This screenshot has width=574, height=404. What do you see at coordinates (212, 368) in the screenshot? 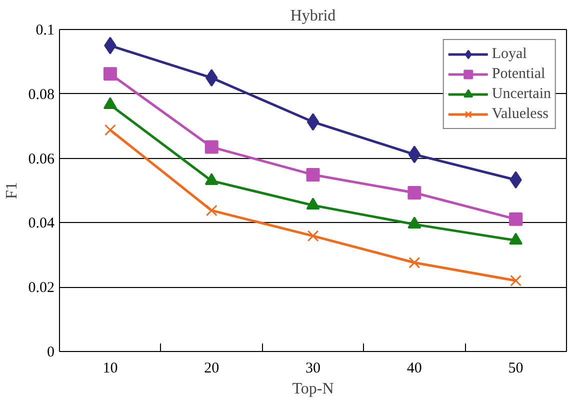
I see `x-tick-label: 20` at bounding box center [212, 368].